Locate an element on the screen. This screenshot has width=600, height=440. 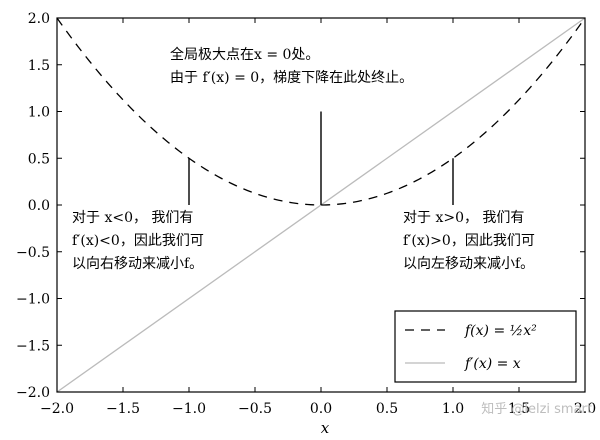
x-tick-label: −2.0 is located at coordinates (57, 409).